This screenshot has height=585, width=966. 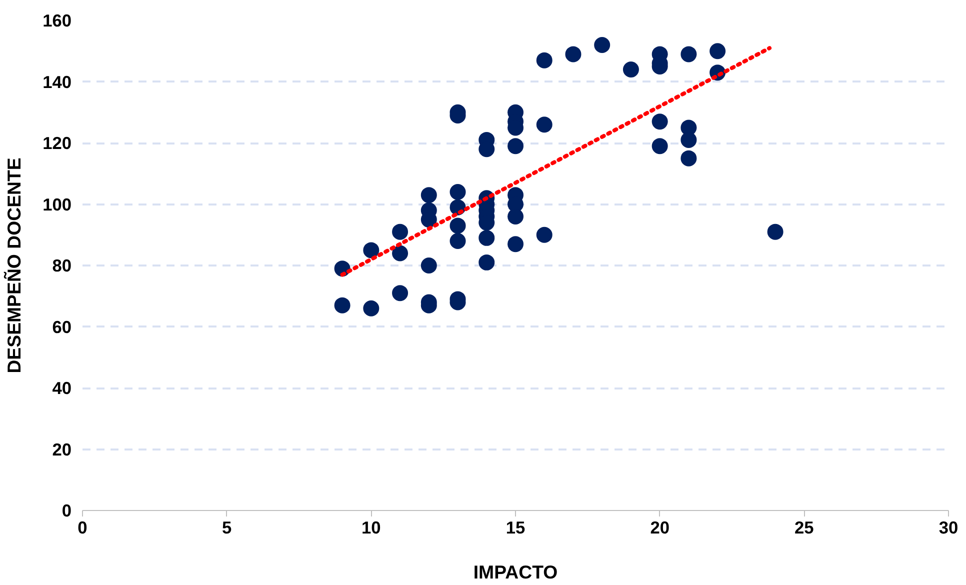 What do you see at coordinates (515, 572) in the screenshot?
I see `x-axis-title: IMPACTO` at bounding box center [515, 572].